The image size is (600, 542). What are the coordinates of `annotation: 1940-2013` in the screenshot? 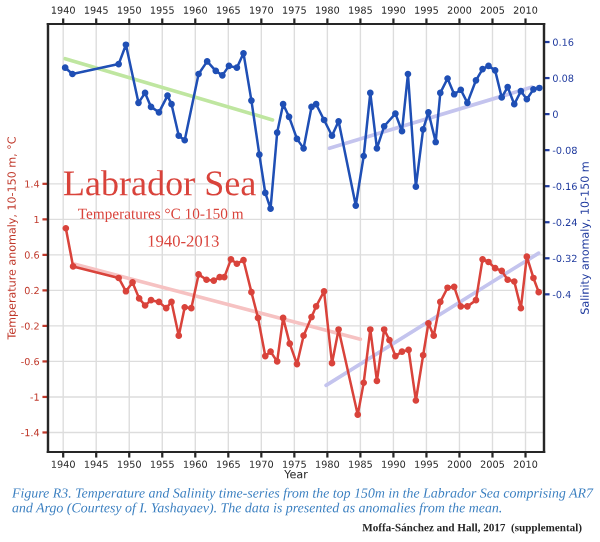 It's located at (183, 241).